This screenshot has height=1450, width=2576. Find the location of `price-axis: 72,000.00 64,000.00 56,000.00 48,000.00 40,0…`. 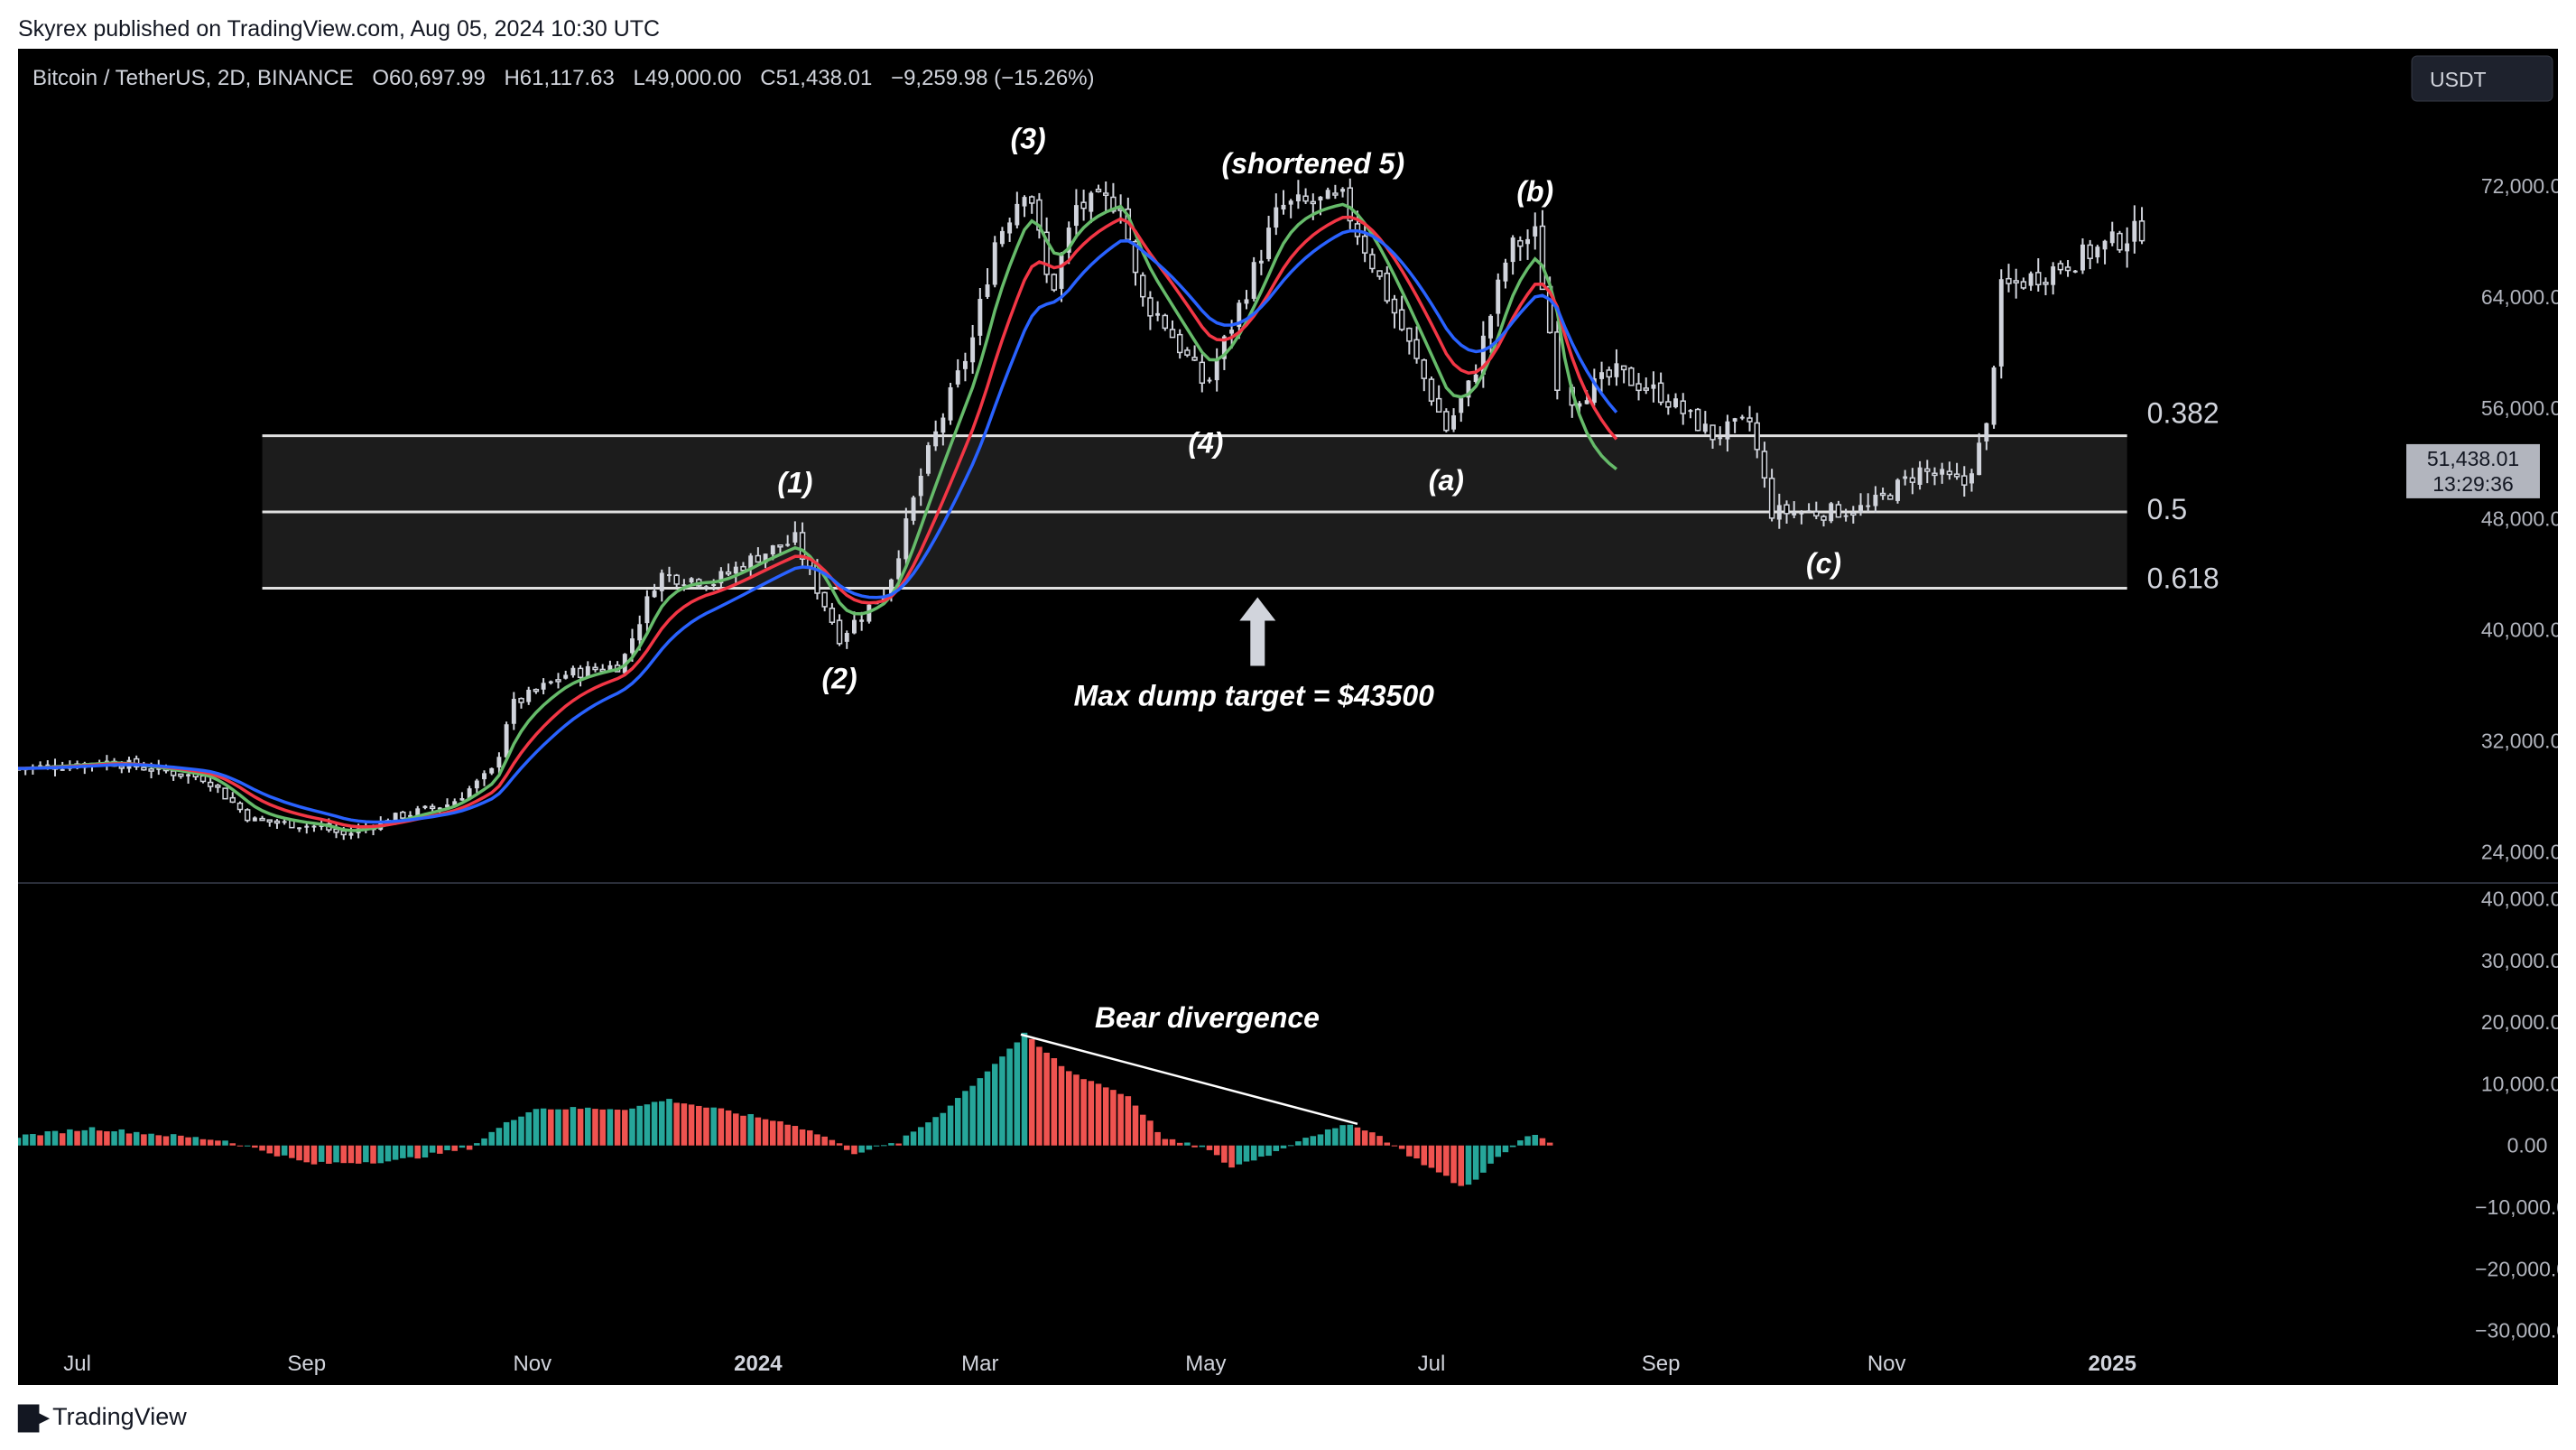

price-axis: 72,000.00 64,000.00 56,000.00 48,000.00 40,0… is located at coordinates (2519, 518).